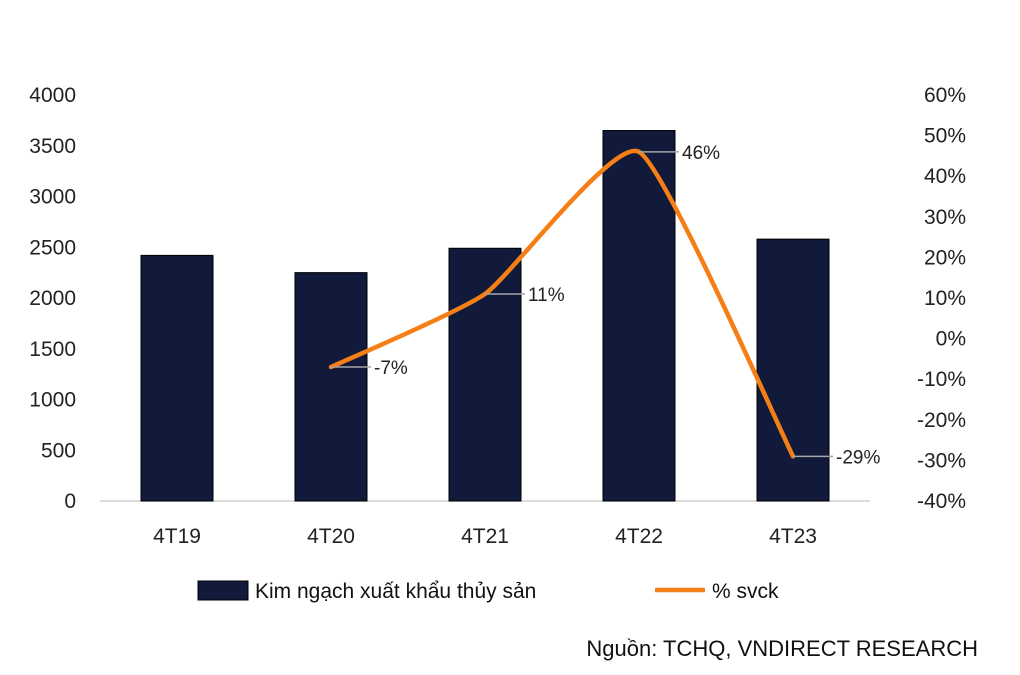 This screenshot has height=675, width=1020. What do you see at coordinates (177, 378) in the screenshot?
I see `bar-4T19` at bounding box center [177, 378].